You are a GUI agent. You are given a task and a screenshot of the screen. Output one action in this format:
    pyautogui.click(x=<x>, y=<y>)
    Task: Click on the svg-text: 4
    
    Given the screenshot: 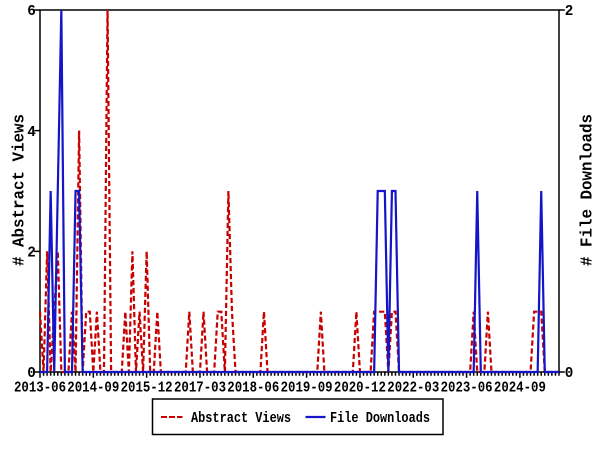 What is the action you would take?
    pyautogui.click(x=31, y=133)
    